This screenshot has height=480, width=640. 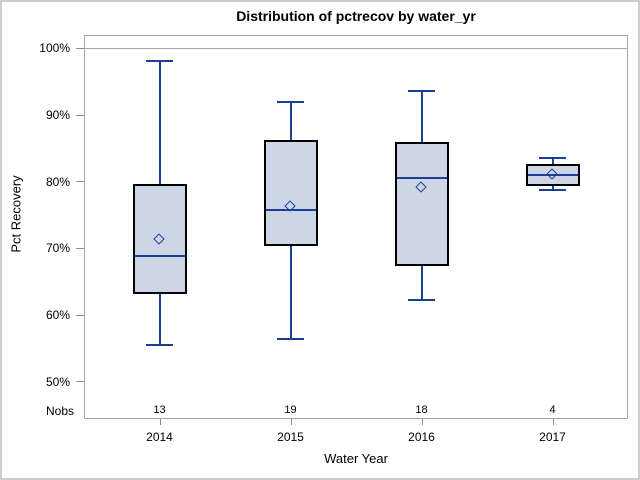 I want to click on x-tick-mark-2014, so click(x=160, y=422).